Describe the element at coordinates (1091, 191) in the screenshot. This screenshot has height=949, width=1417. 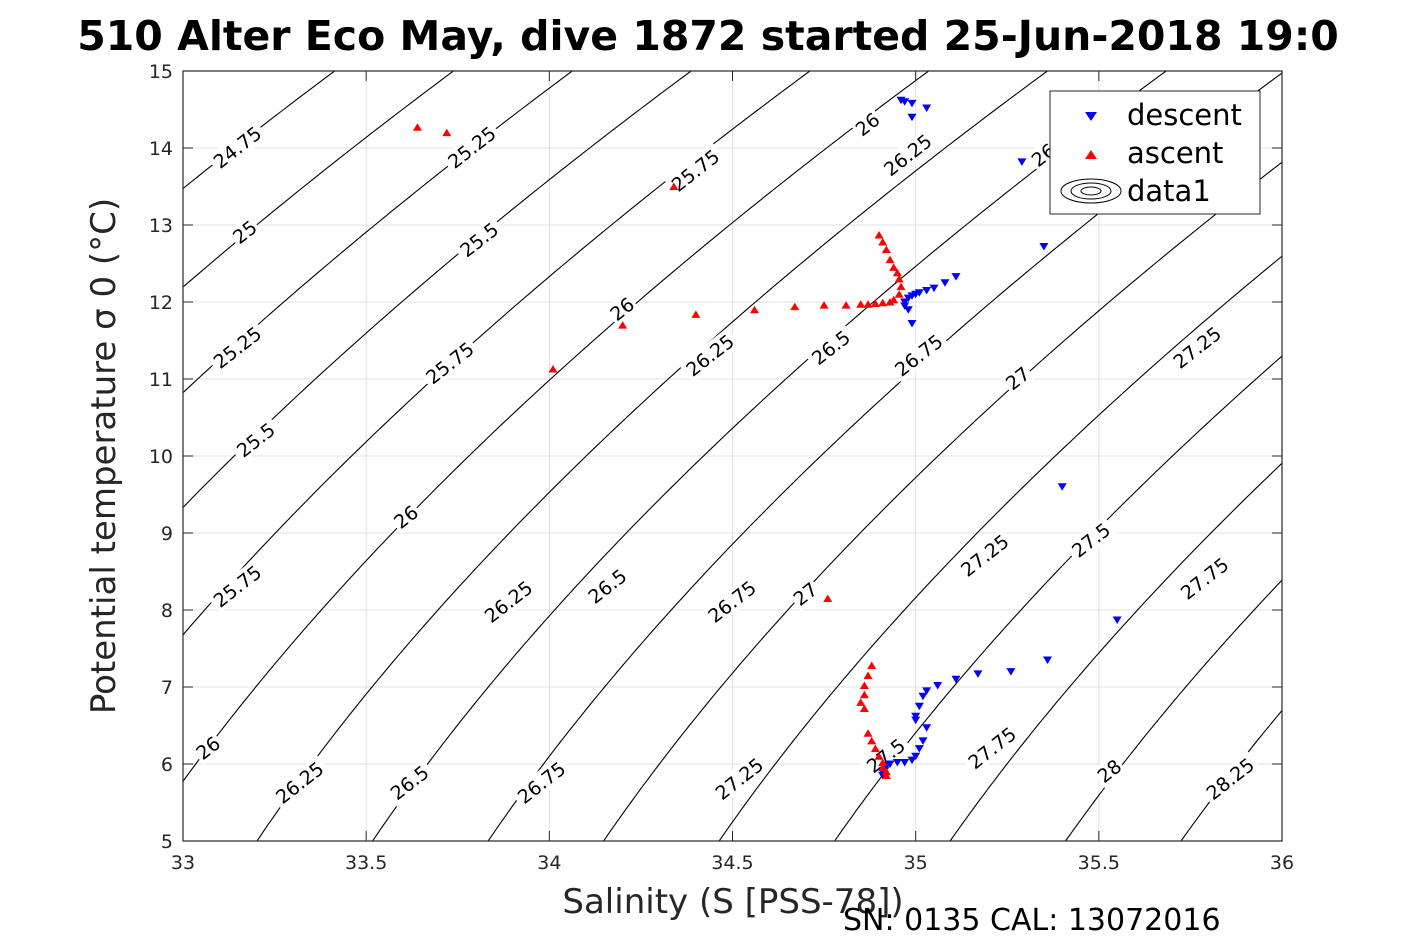
I see `legend-contour-icon` at that location.